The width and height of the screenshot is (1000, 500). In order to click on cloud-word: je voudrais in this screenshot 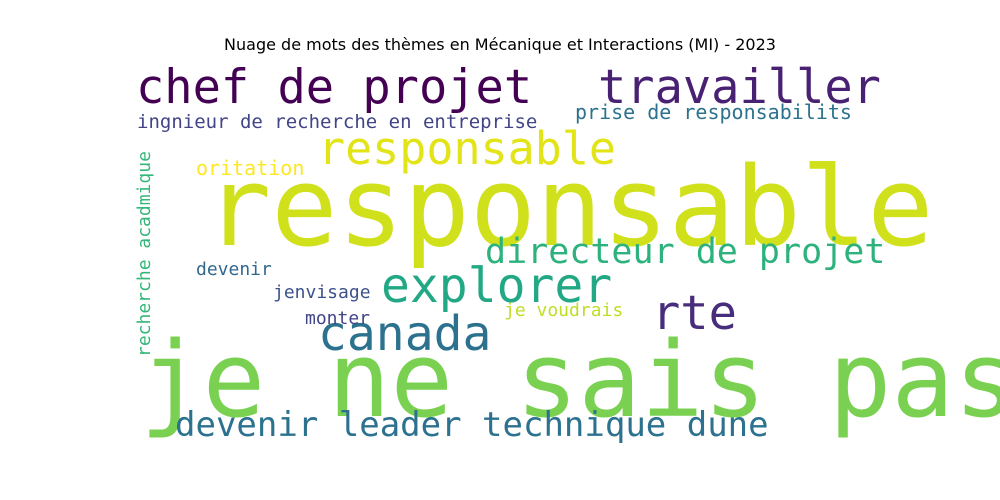, I will do `click(564, 310)`.